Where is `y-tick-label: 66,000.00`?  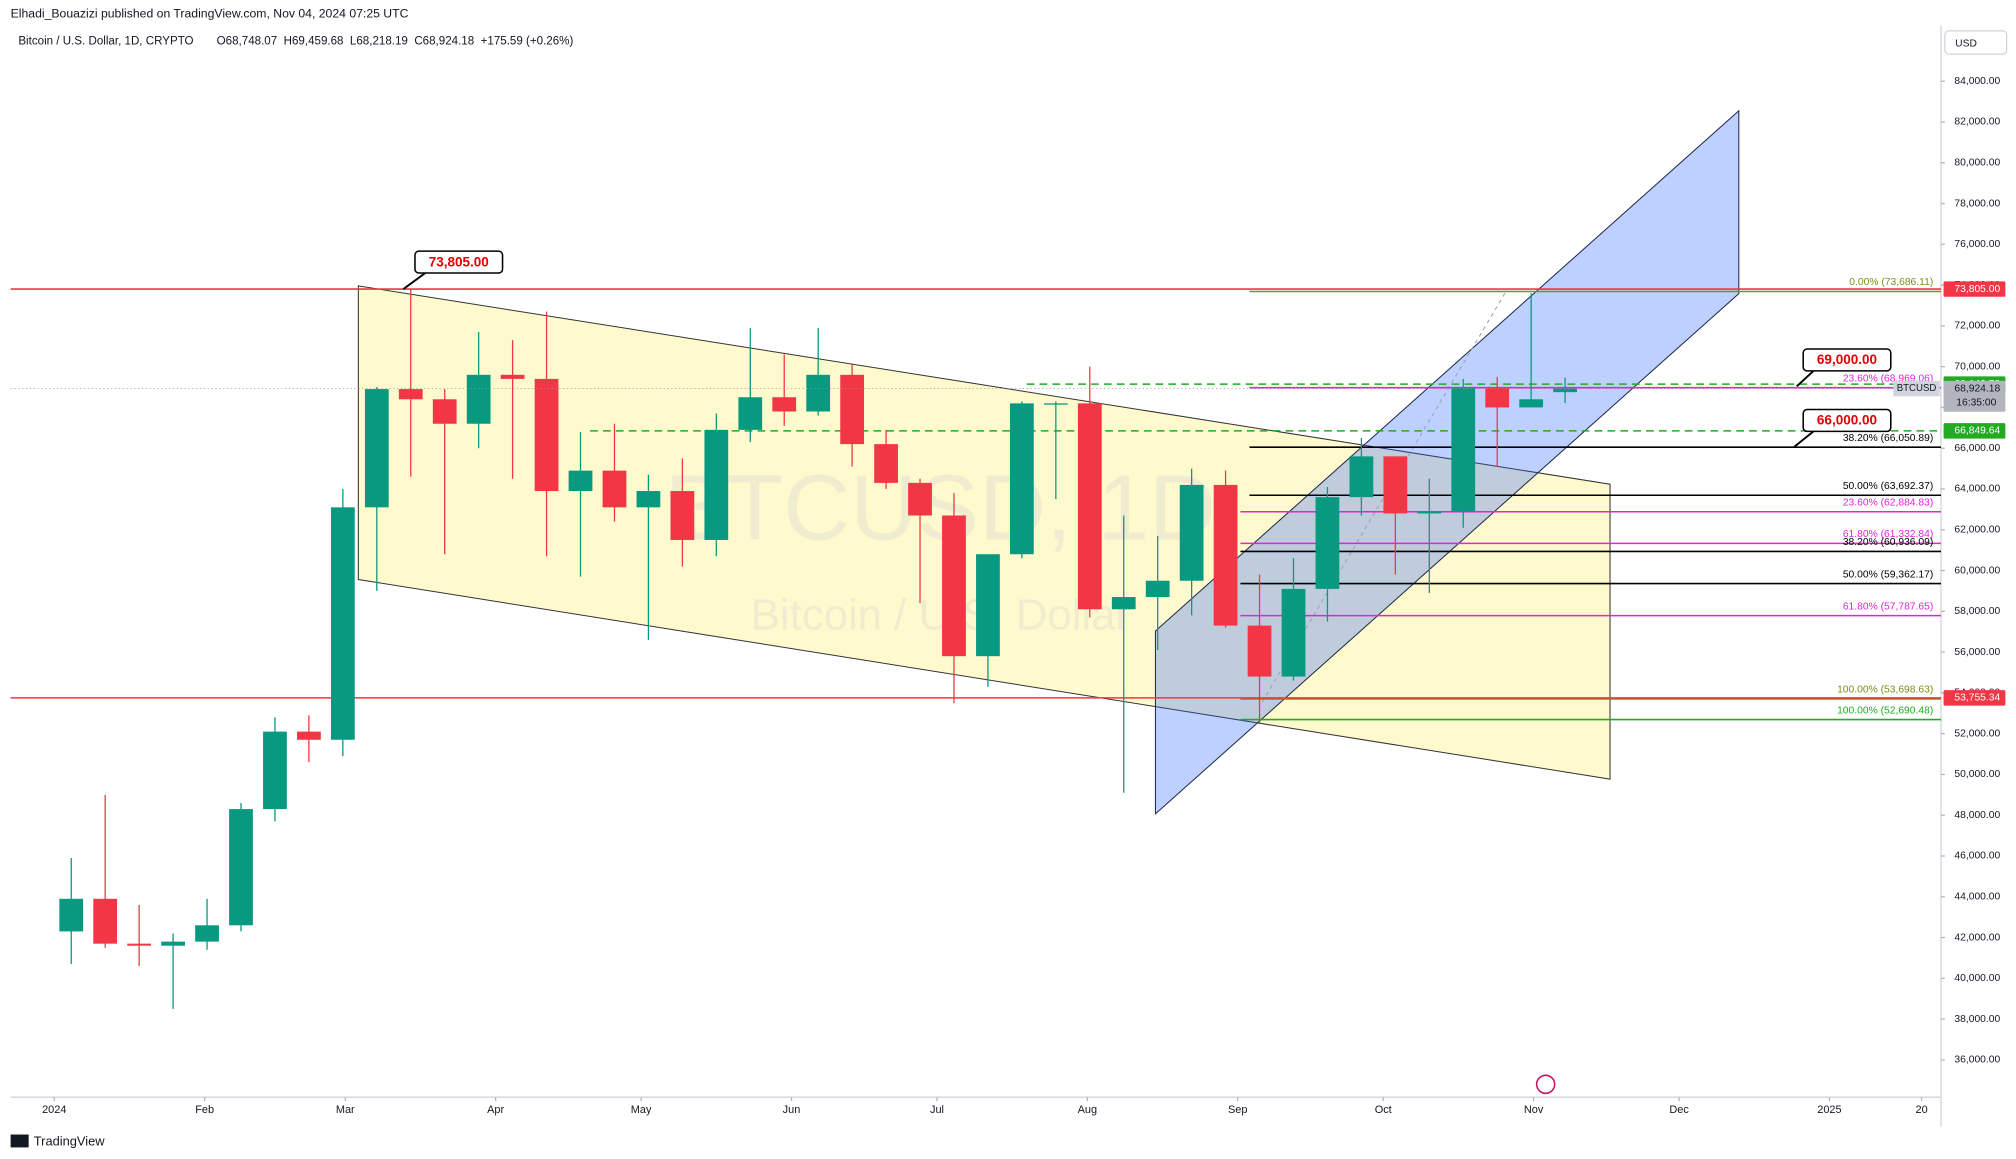 y-tick-label: 66,000.00 is located at coordinates (1977, 448).